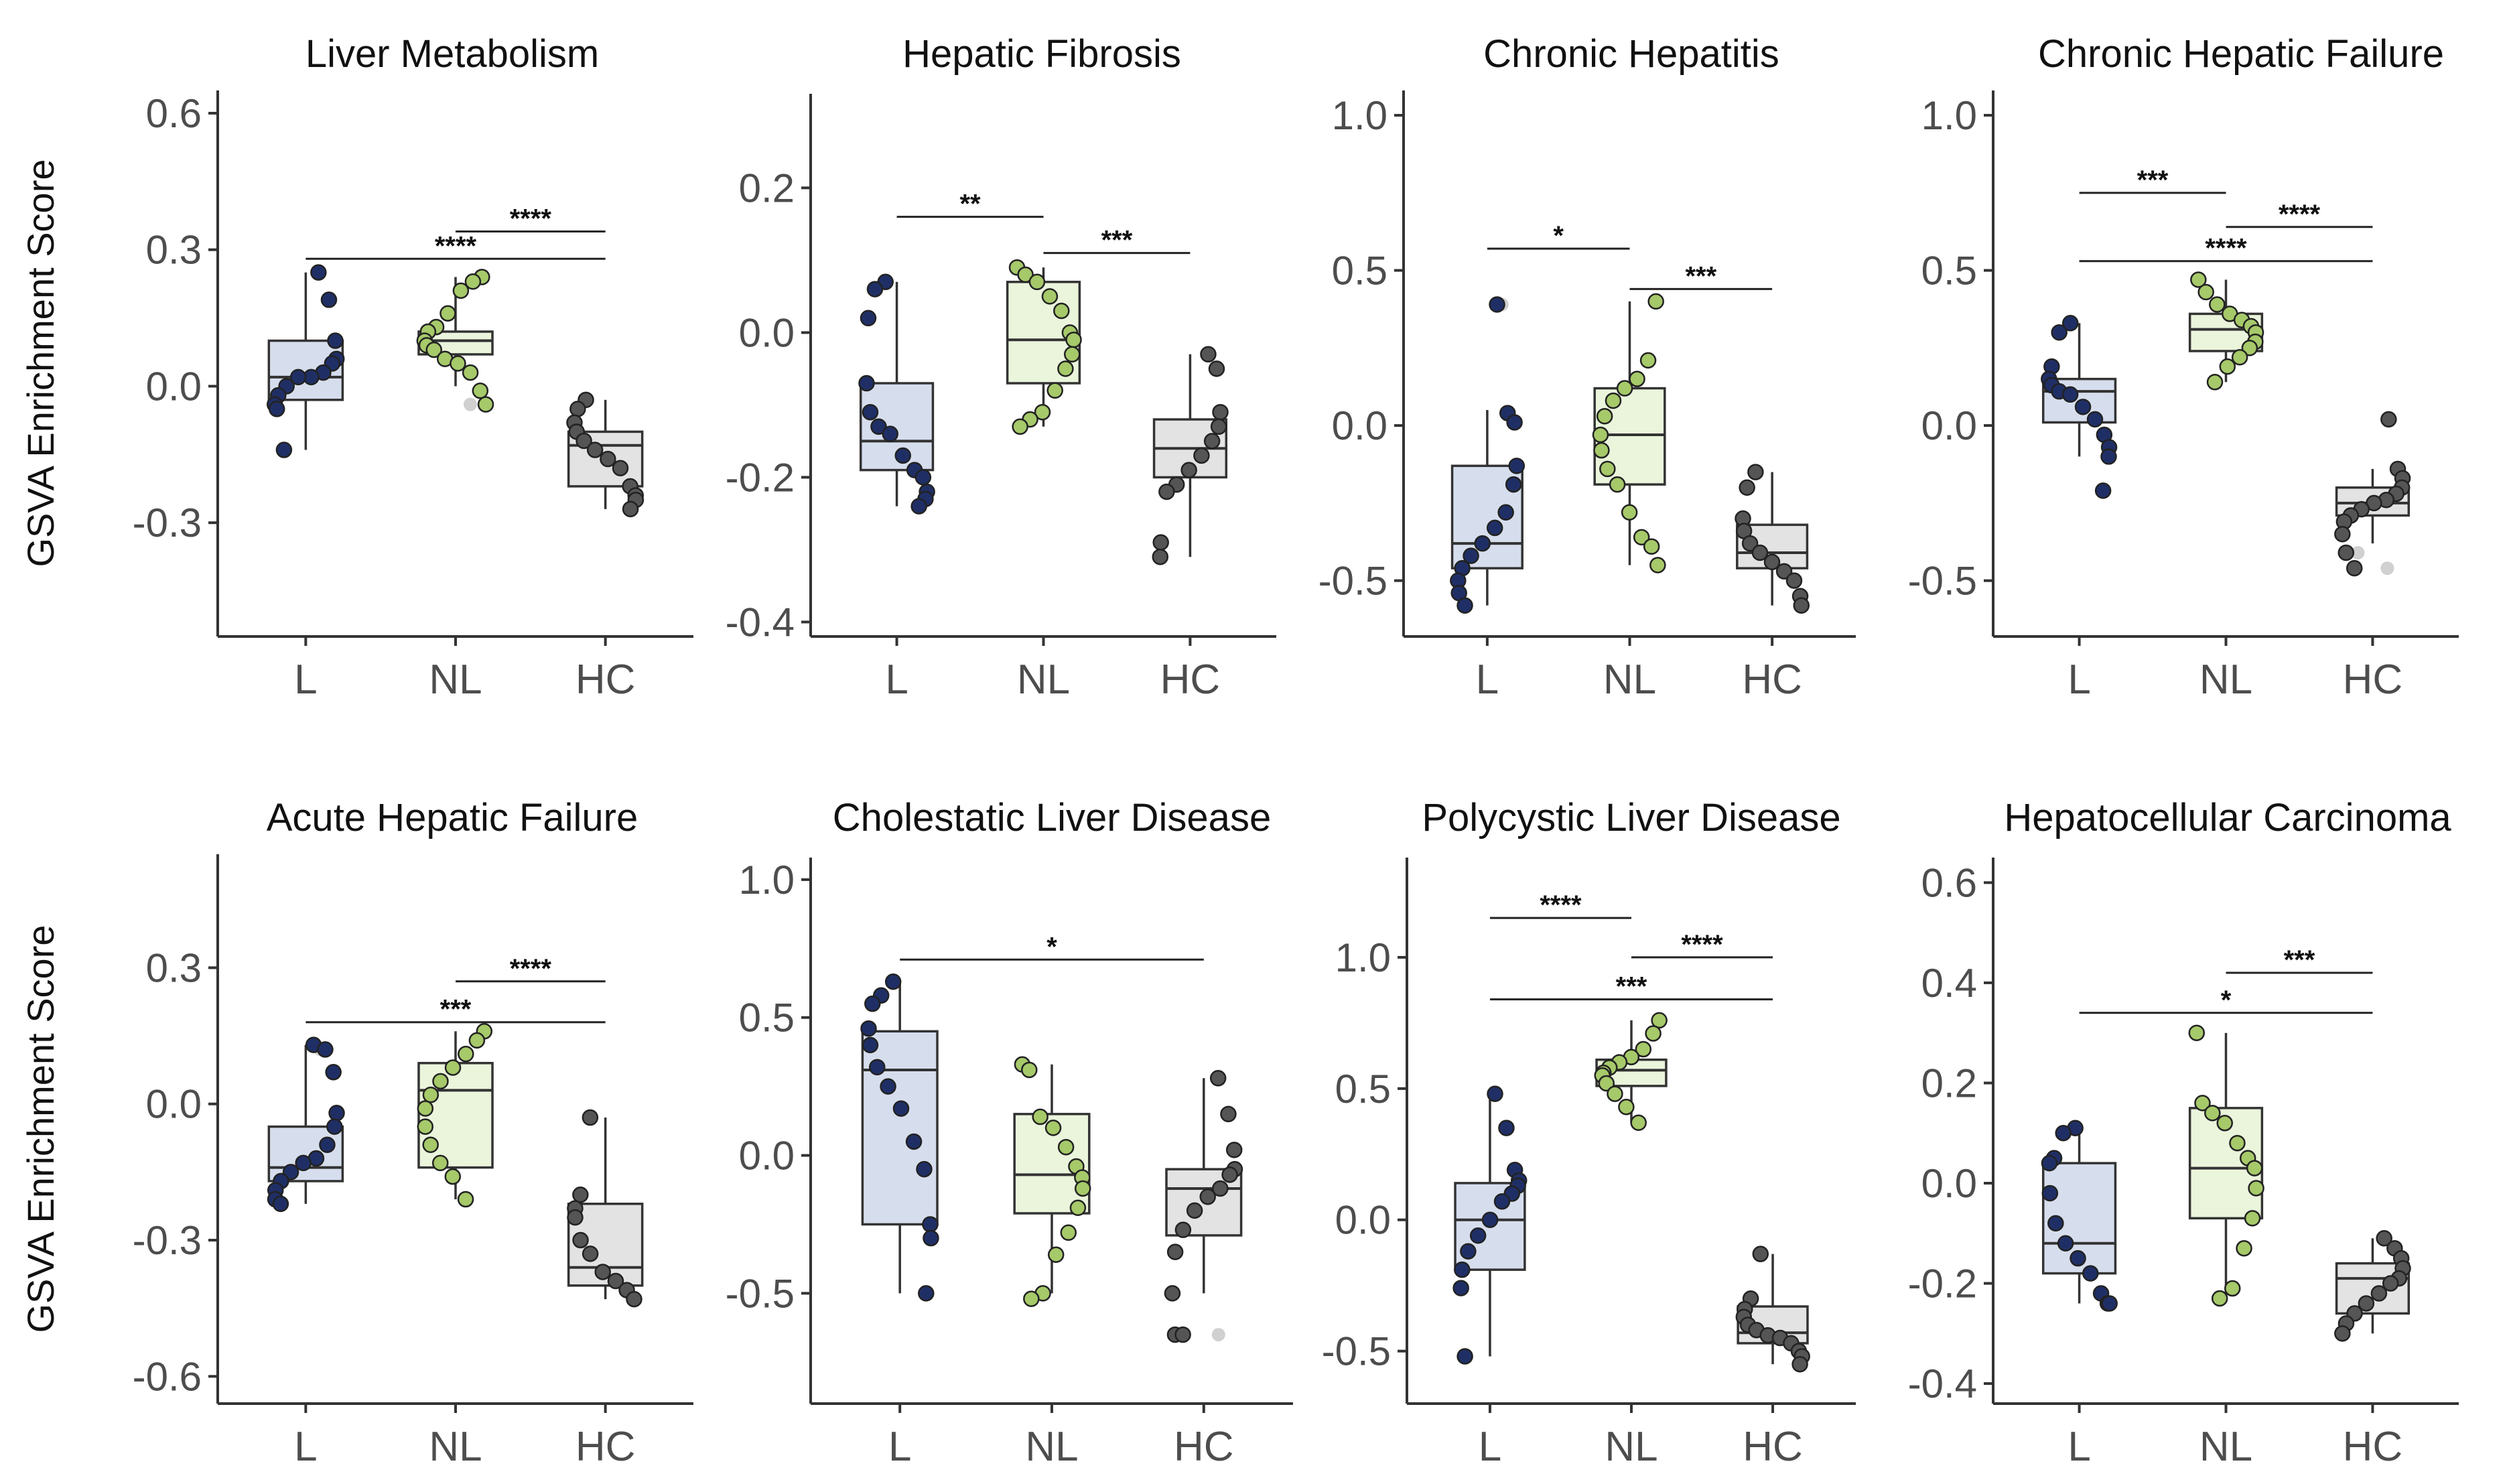  I want to click on y-tick-label: 0.5, so click(767, 1018).